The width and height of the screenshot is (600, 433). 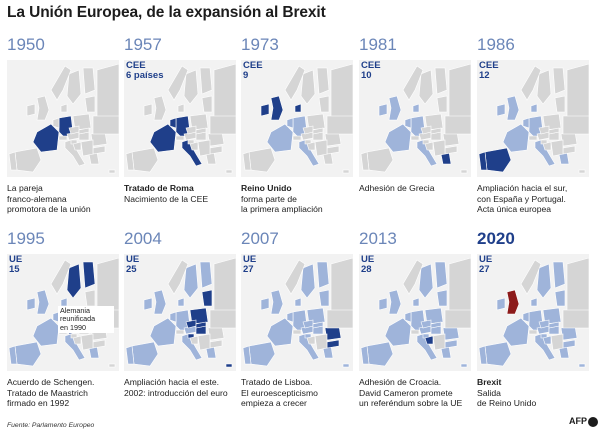 I want to click on panel-text: Nacimiento de la CEE, so click(x=166, y=198).